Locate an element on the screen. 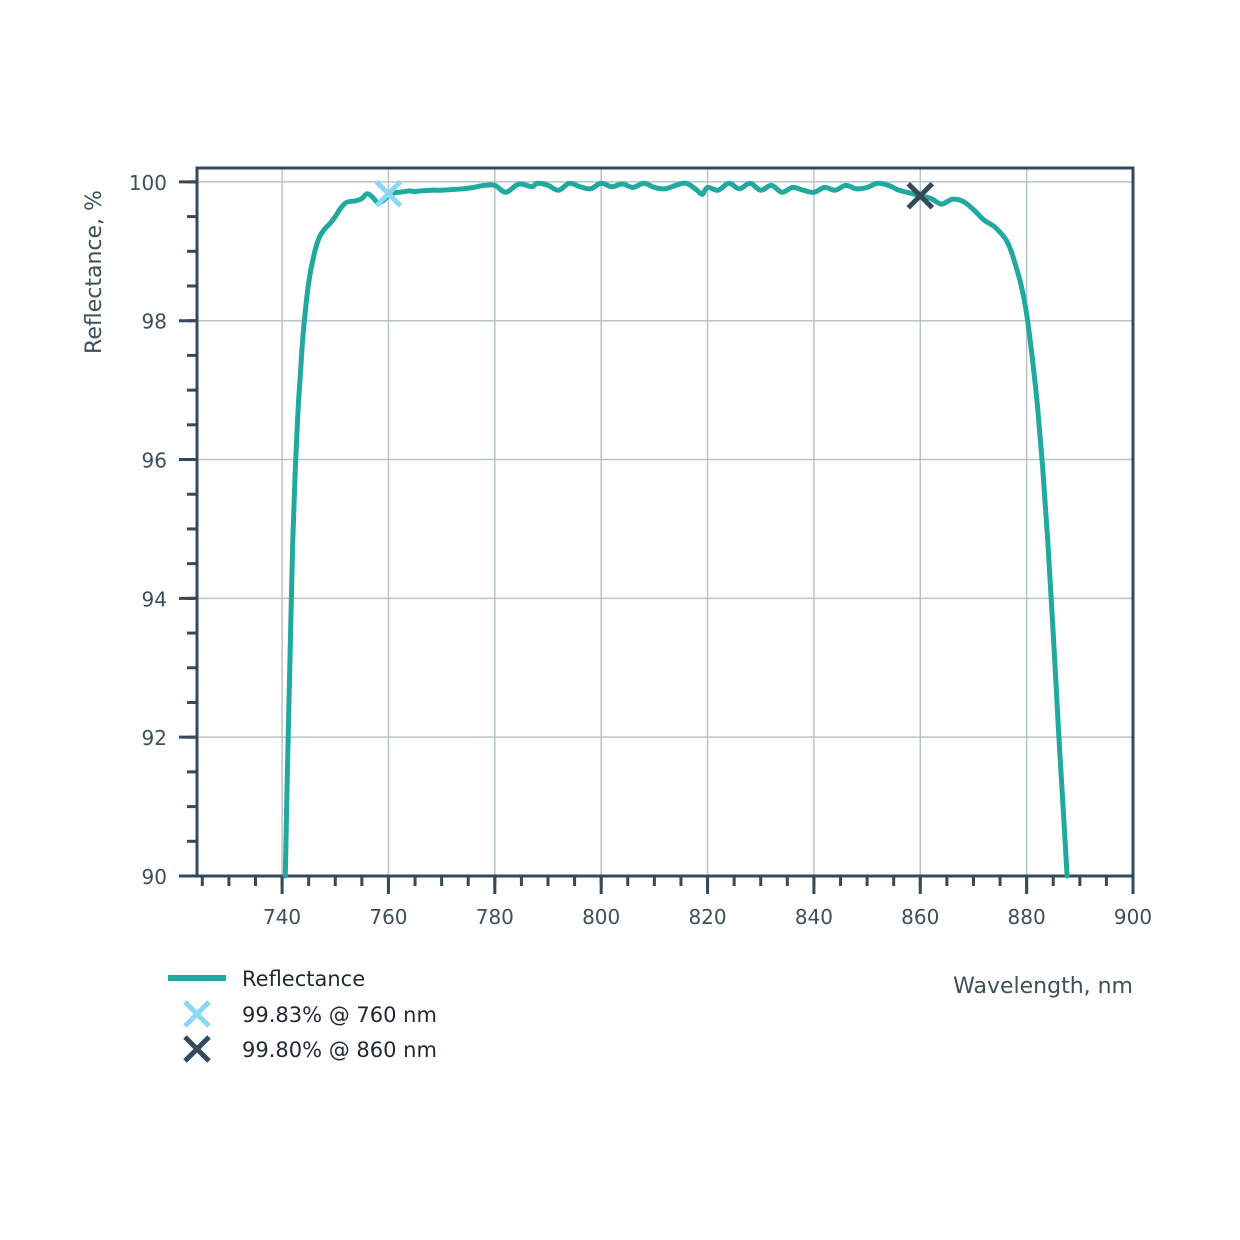 The image size is (1240, 1240). x-axis-title: Wavelength, nm is located at coordinates (1043, 986).